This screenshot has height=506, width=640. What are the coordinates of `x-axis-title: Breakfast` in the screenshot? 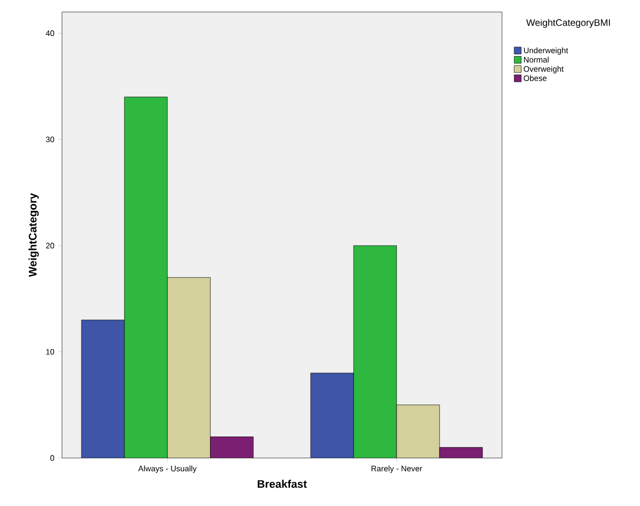 It's located at (282, 484).